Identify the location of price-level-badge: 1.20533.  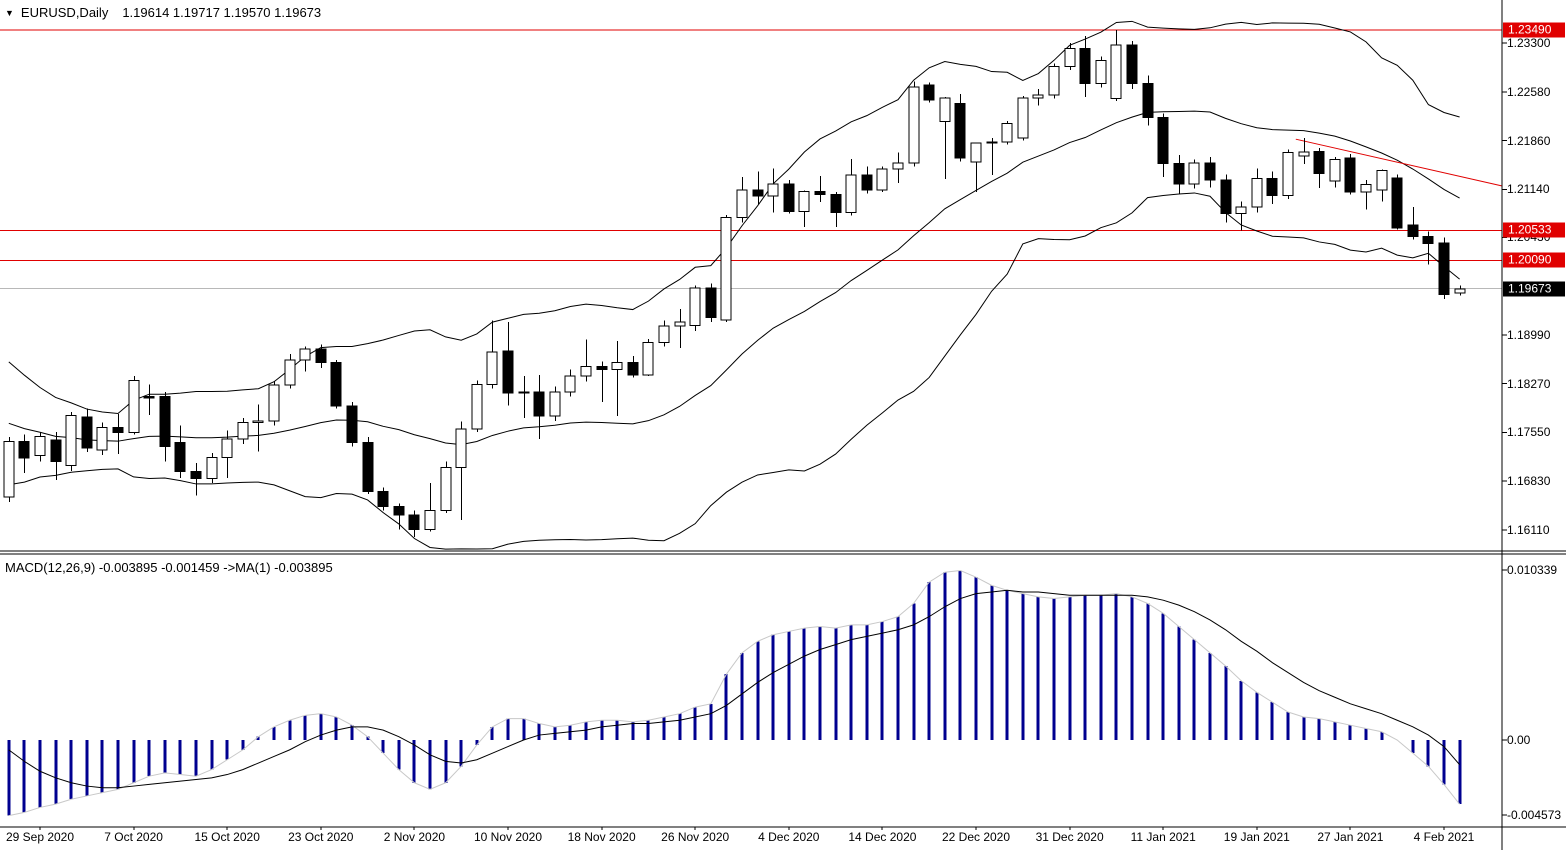
(1534, 230).